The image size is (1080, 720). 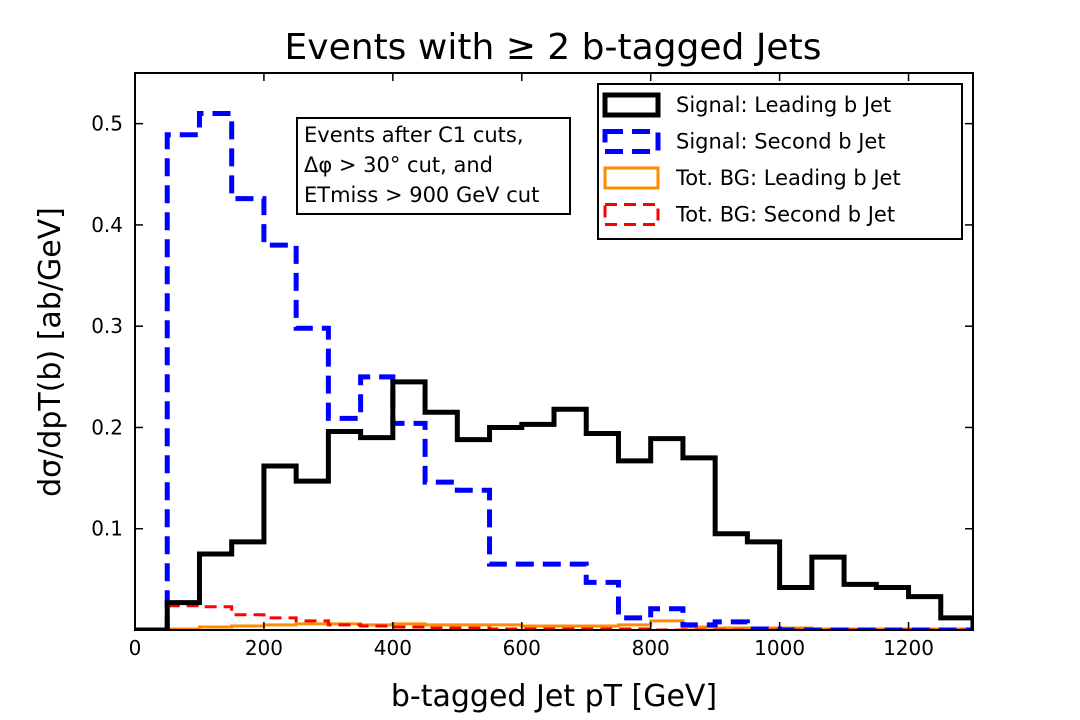 What do you see at coordinates (398, 165) in the screenshot?
I see `annotation-line-2: Δφ > 30° cut, and` at bounding box center [398, 165].